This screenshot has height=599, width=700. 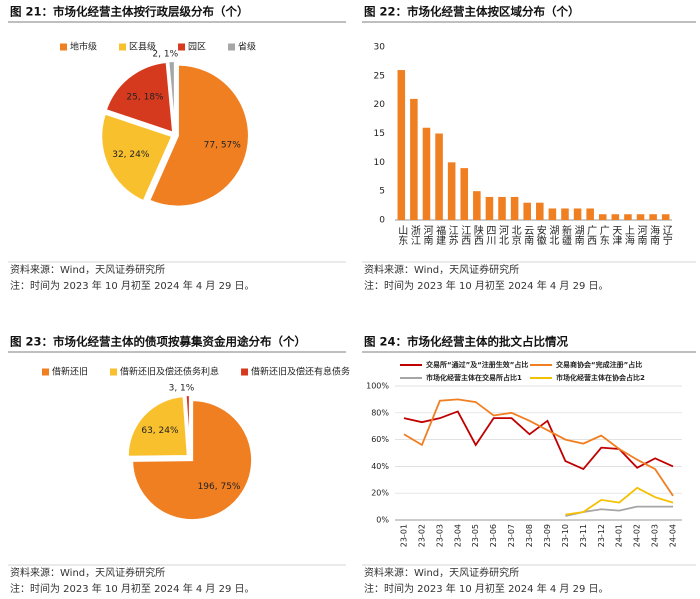 What do you see at coordinates (380, 493) in the screenshot?
I see `y-tick-label: 20%` at bounding box center [380, 493].